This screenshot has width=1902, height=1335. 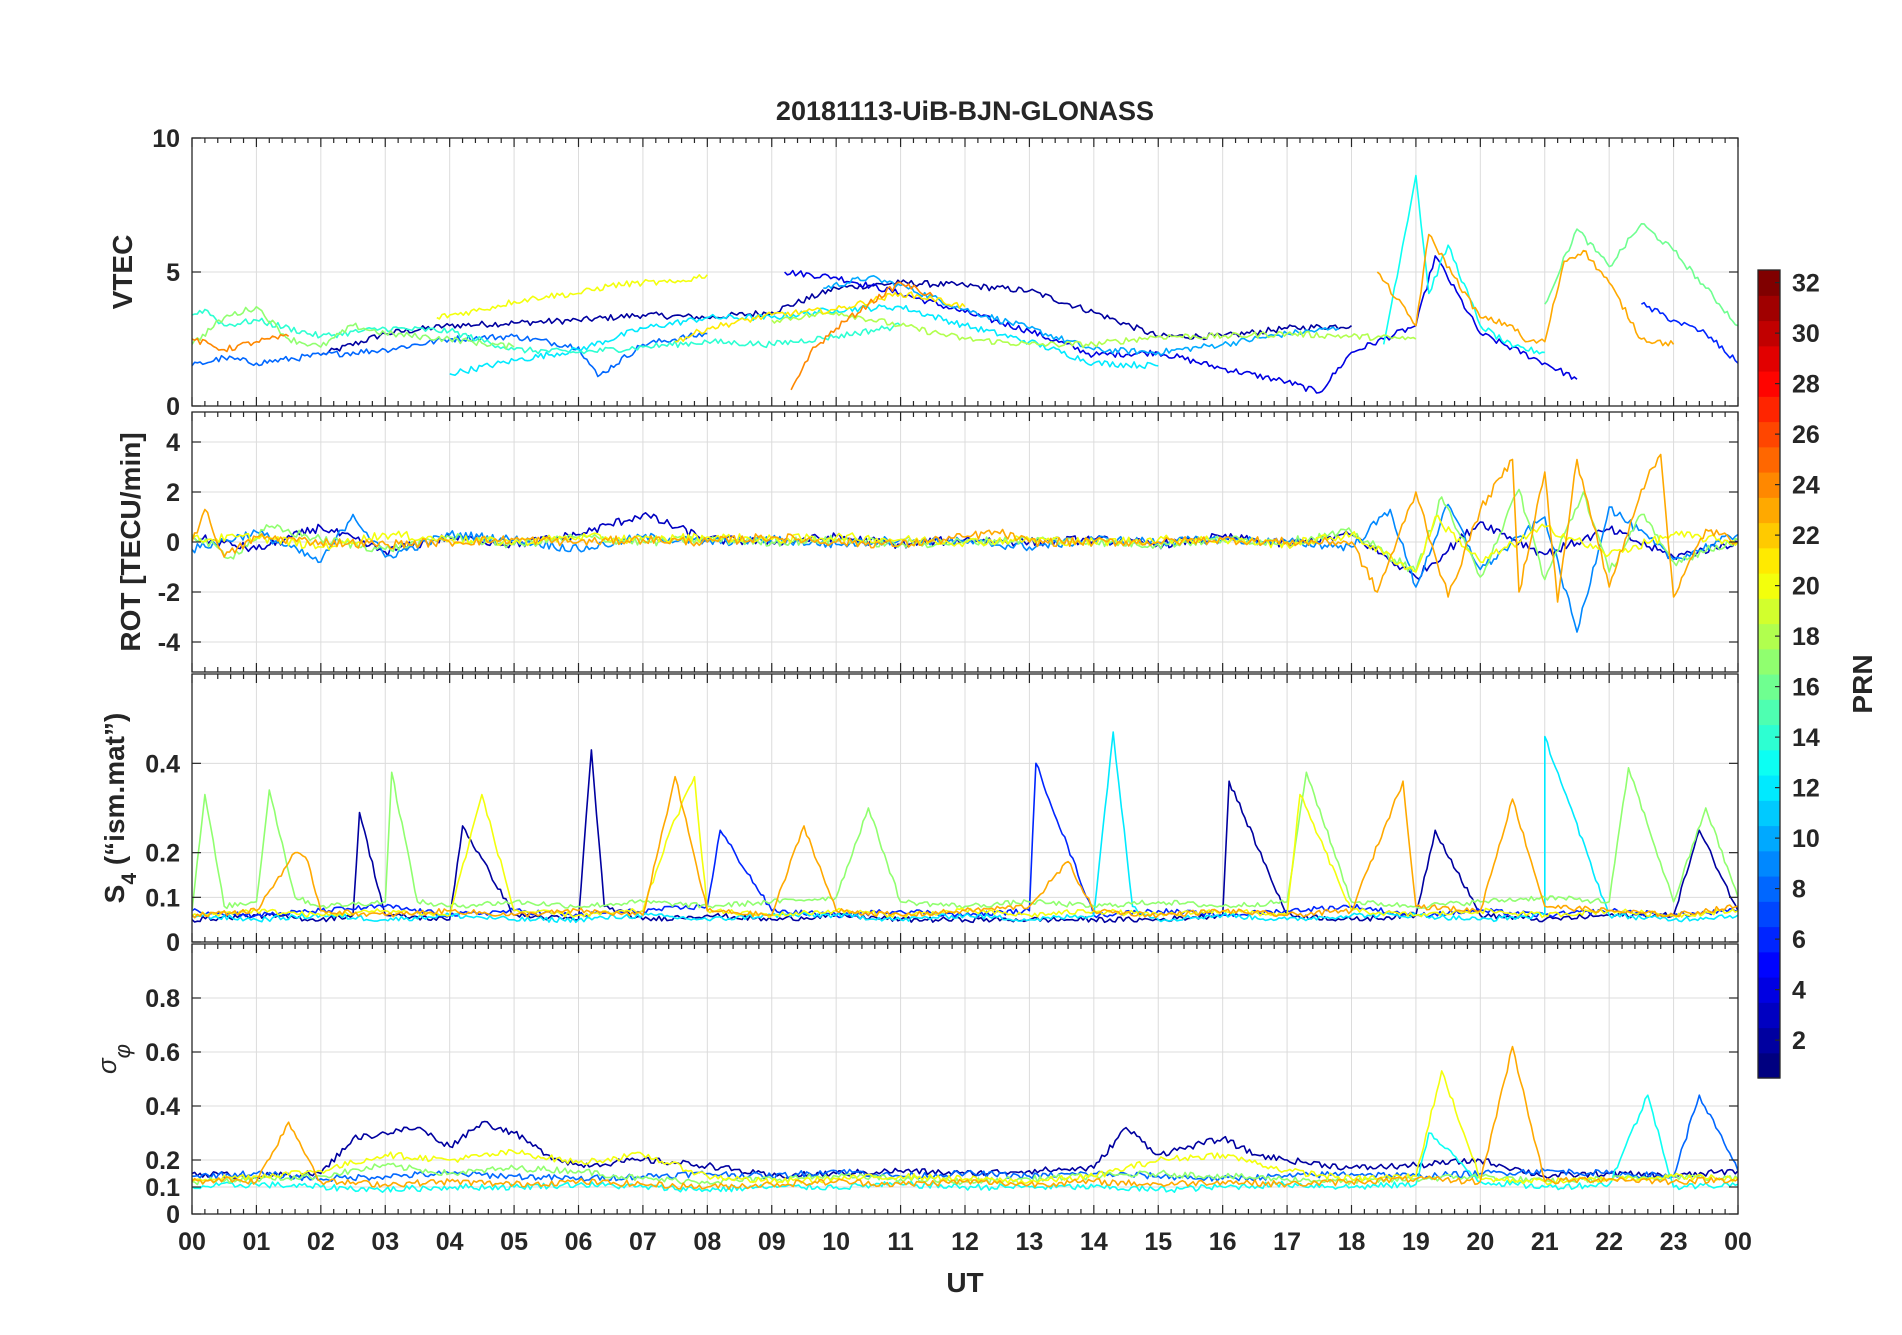 What do you see at coordinates (1416, 1242) in the screenshot?
I see `x-tick-label: 19` at bounding box center [1416, 1242].